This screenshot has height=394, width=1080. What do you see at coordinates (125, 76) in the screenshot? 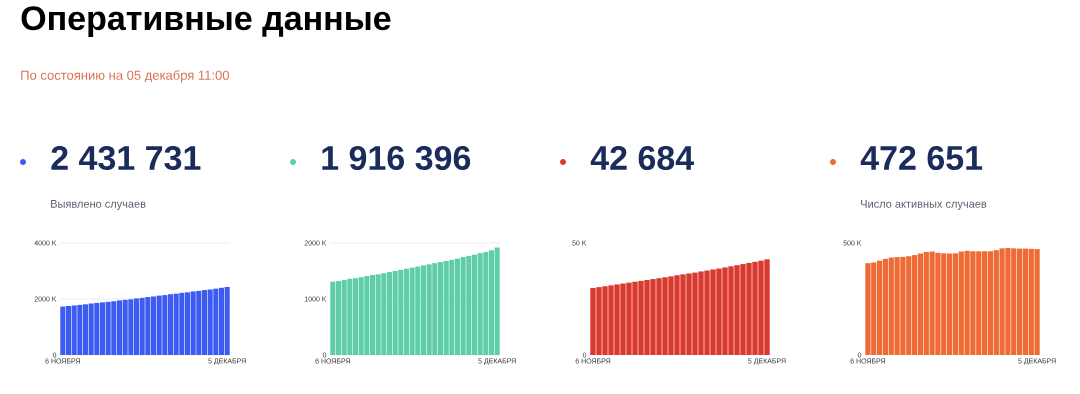
I see `text: По состоянию на 05 декабря 11:00` at bounding box center [125, 76].